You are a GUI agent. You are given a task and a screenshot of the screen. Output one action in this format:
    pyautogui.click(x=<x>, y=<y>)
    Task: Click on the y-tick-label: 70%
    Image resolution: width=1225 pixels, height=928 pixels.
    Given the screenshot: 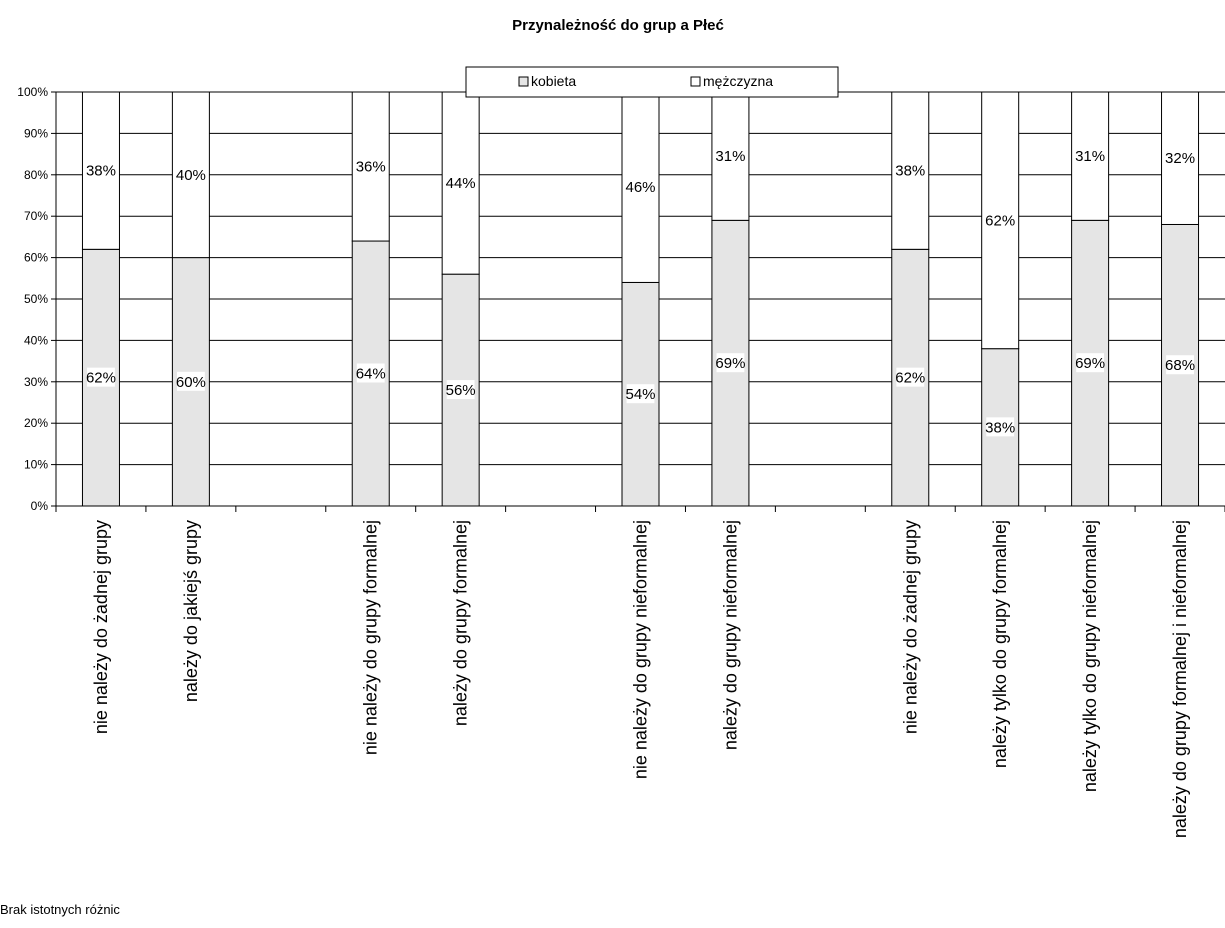 What is the action you would take?
    pyautogui.click(x=36, y=216)
    